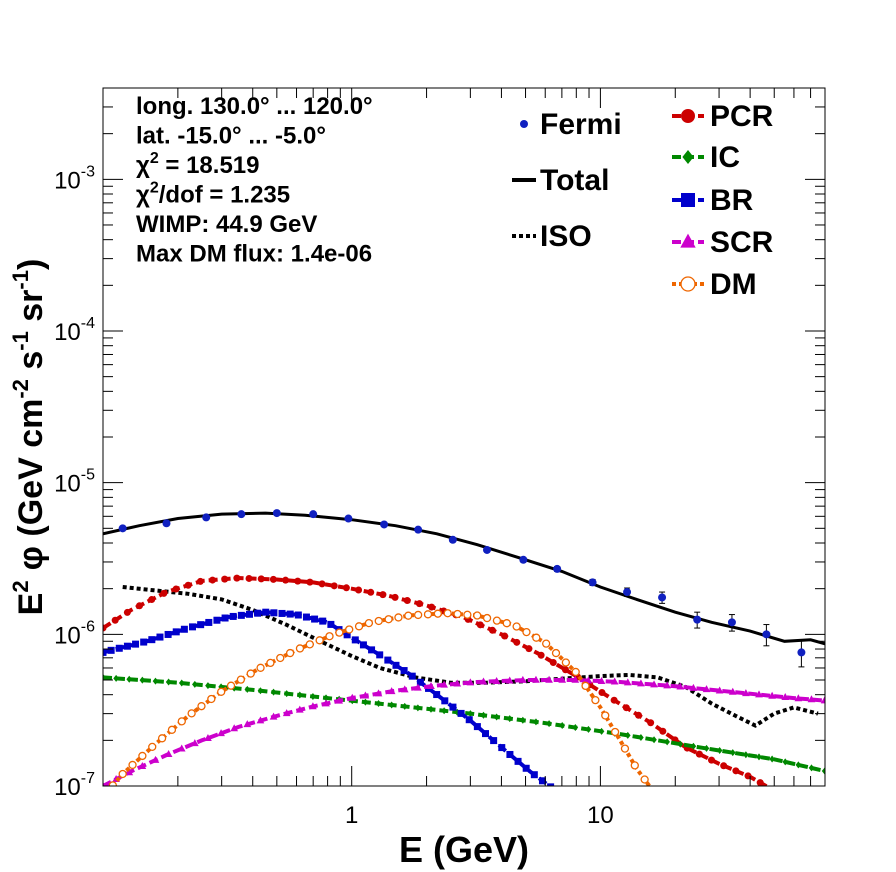  I want to click on legend-item-fermi: Fermi, so click(571, 124).